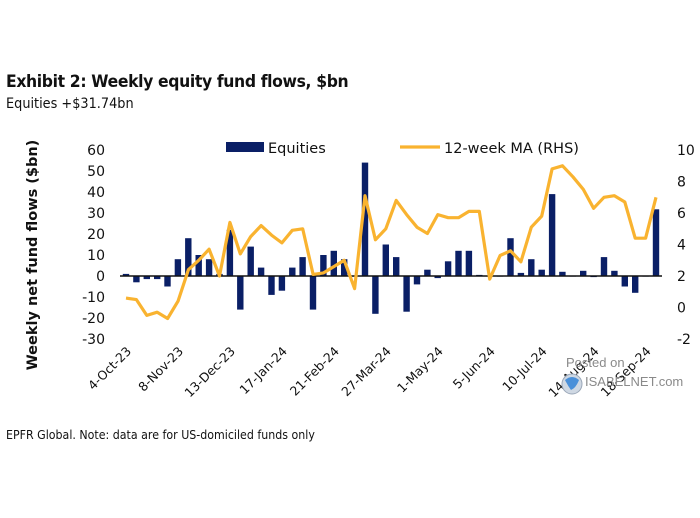  I want to click on left-axis-tick-label: -20, so click(93, 319).